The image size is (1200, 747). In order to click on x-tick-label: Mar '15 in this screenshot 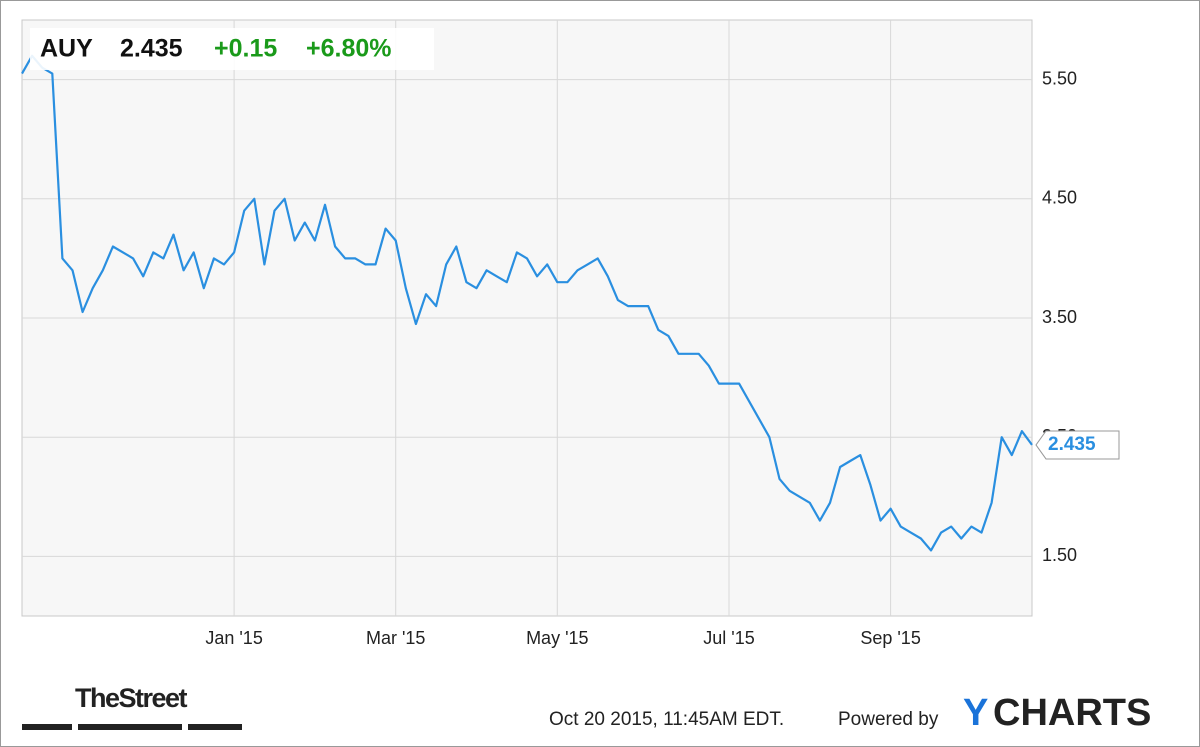, I will do `click(395, 638)`.